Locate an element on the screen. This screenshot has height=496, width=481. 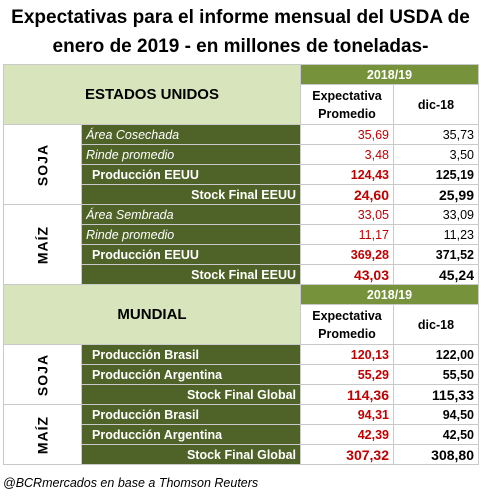
stock-expectativa: 43,03 is located at coordinates (347, 274).